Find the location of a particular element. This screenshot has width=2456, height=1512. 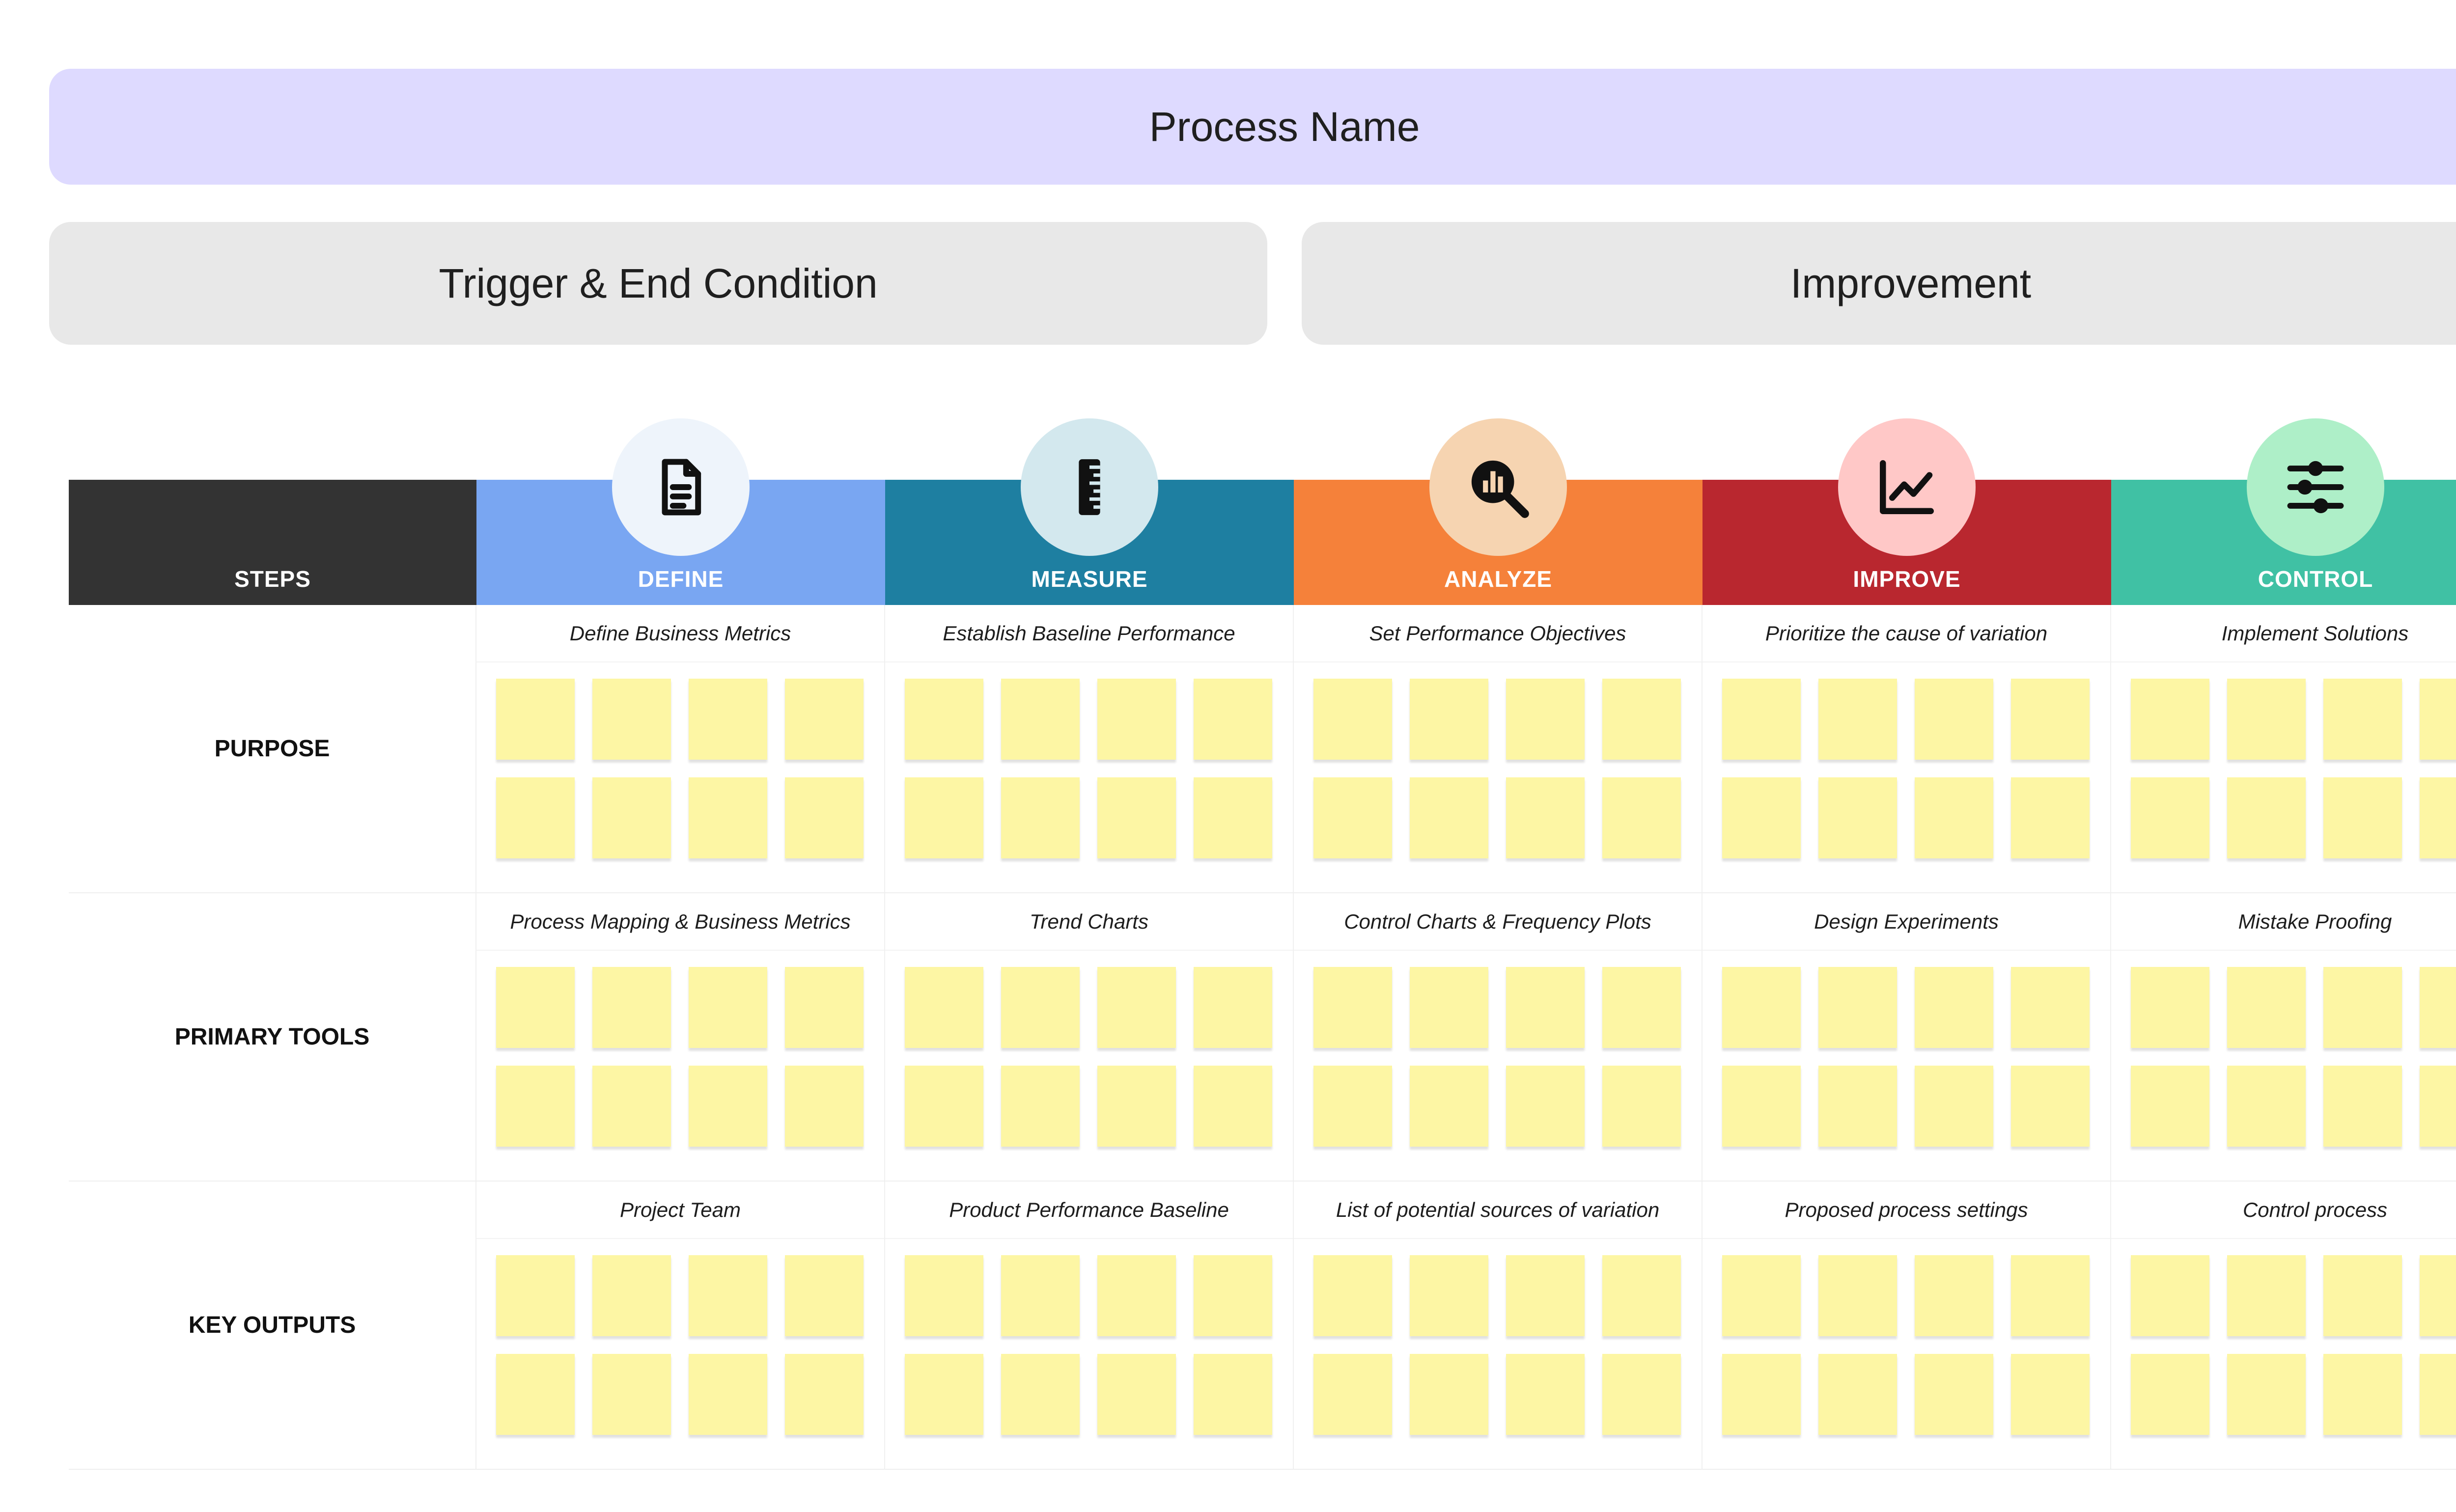

process-name-banner: Process Name is located at coordinates (1252, 127).